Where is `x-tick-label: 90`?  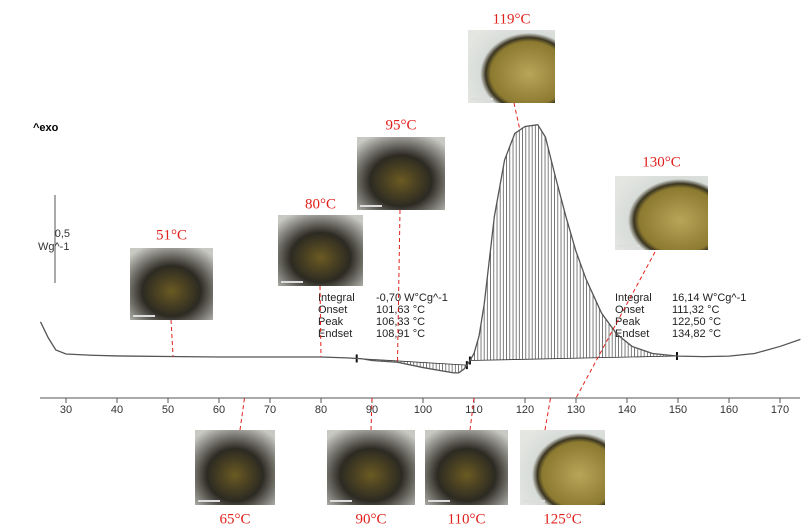 x-tick-label: 90 is located at coordinates (372, 410).